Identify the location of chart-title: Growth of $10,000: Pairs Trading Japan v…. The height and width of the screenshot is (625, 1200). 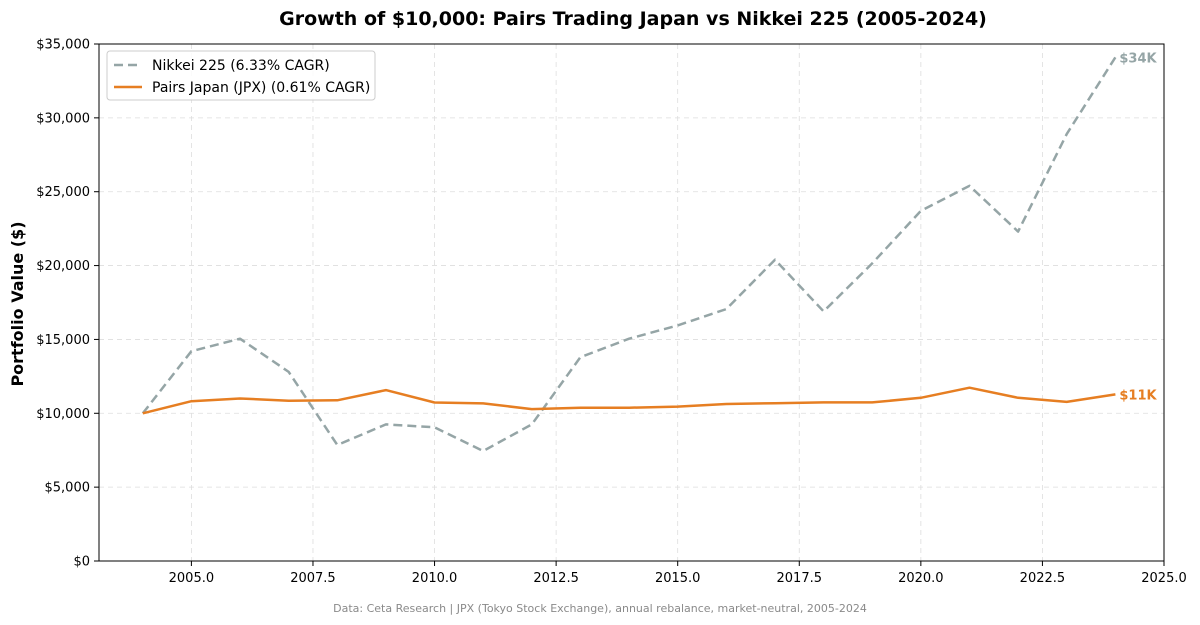
(633, 19).